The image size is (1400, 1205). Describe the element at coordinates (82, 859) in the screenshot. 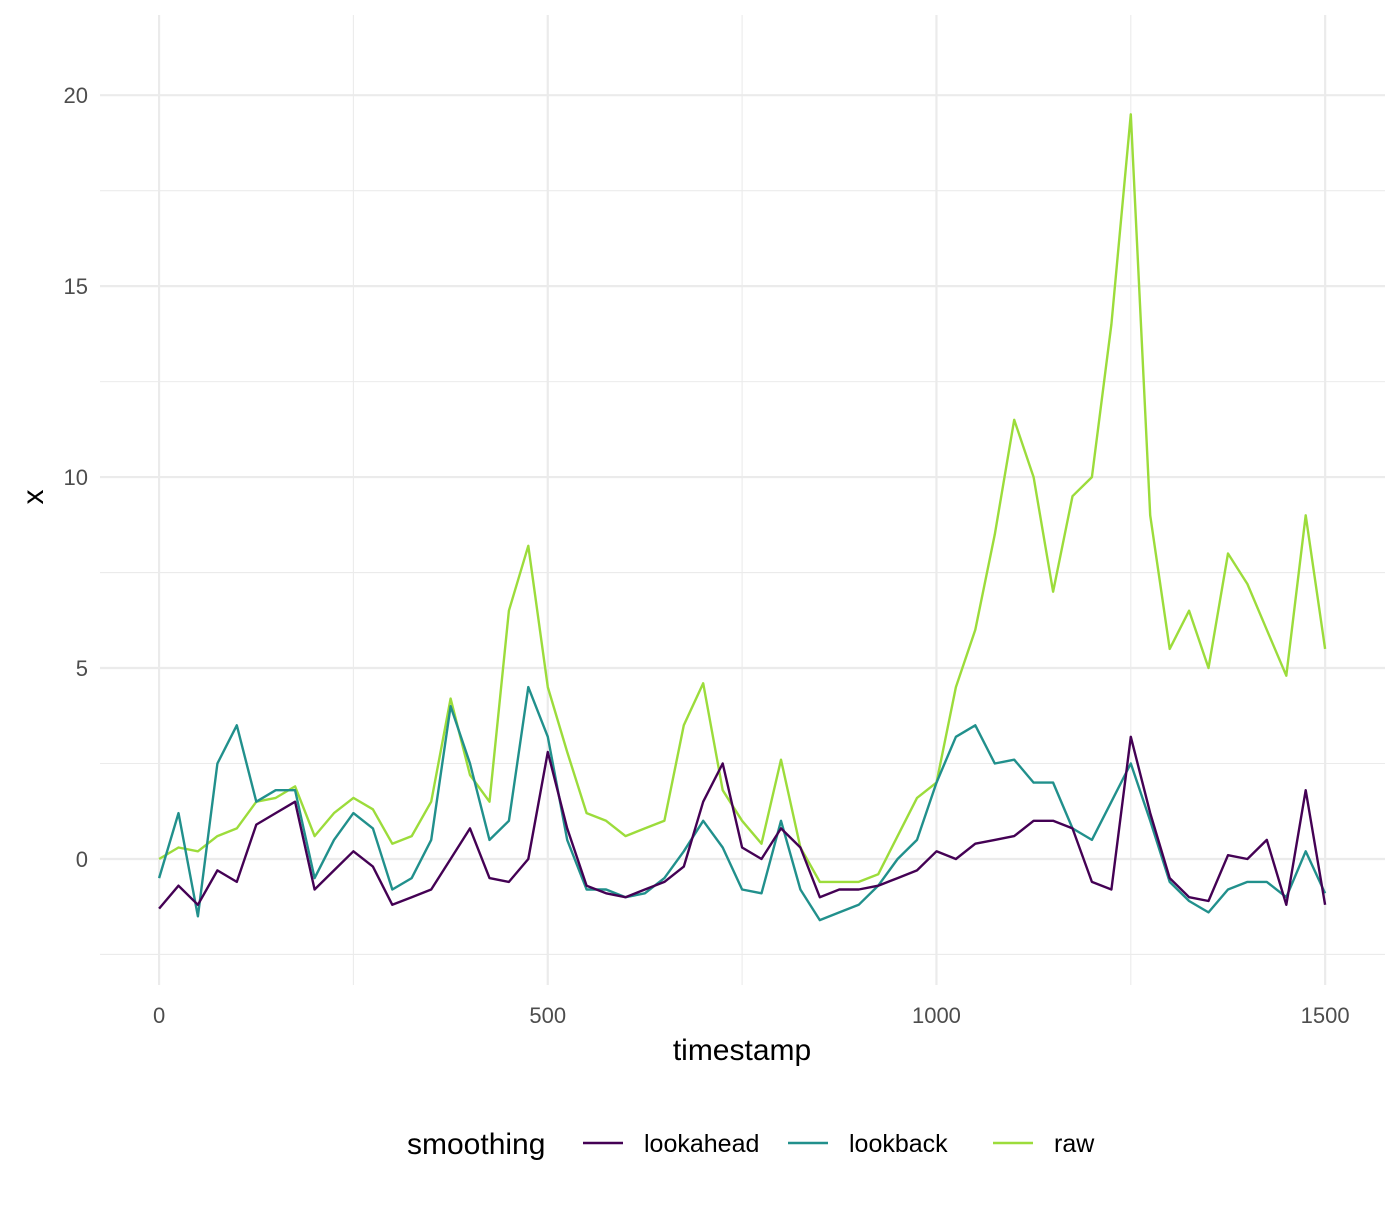

I see `y-tick-label: 0` at that location.